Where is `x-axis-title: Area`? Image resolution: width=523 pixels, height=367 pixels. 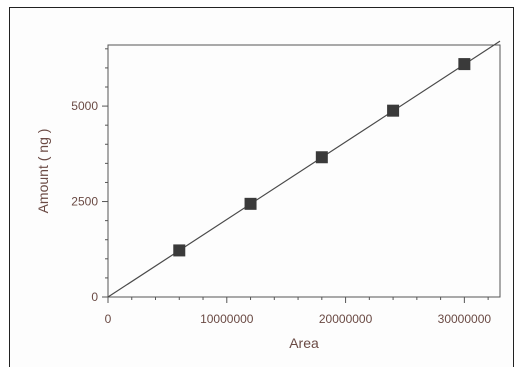 x-axis-title: Area is located at coordinates (304, 343).